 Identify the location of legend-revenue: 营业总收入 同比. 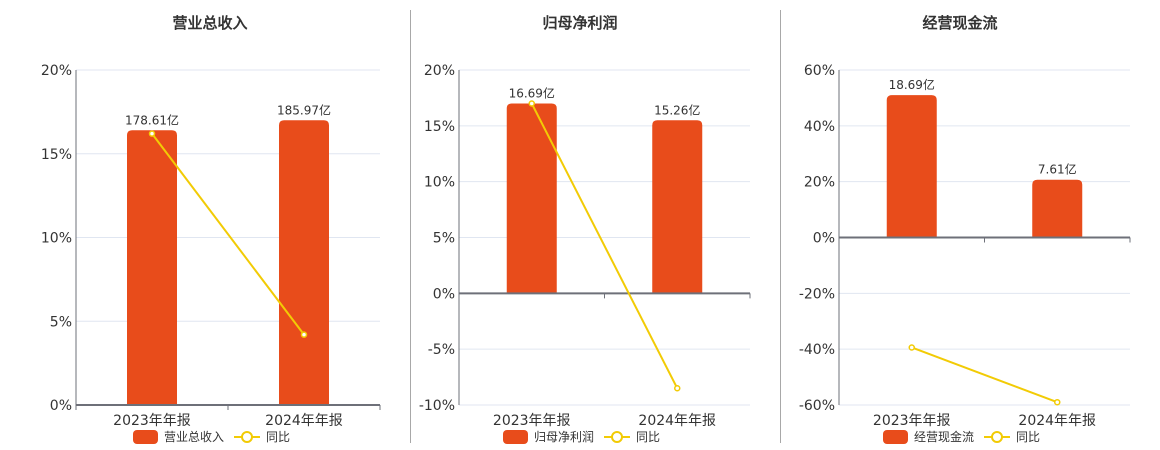
(211, 436).